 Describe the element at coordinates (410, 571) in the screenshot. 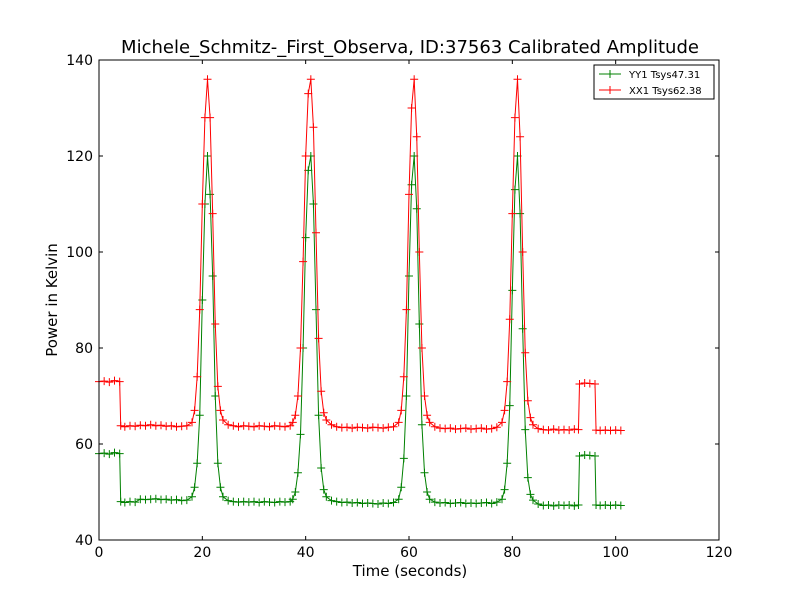

I see `x-axis-label: Time (seconds)` at that location.